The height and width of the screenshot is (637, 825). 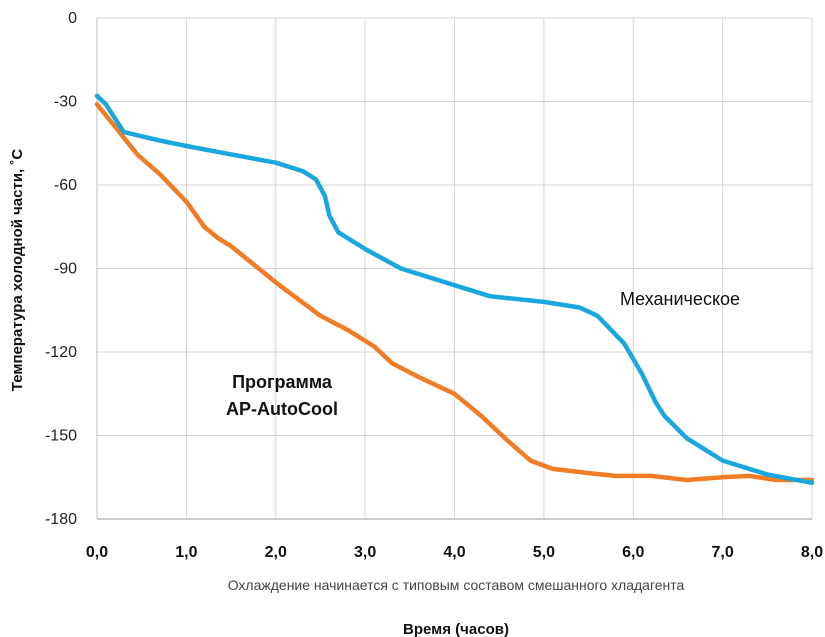 What do you see at coordinates (17, 270) in the screenshot?
I see `y-axis-label: Температура холодной части, ˚C` at bounding box center [17, 270].